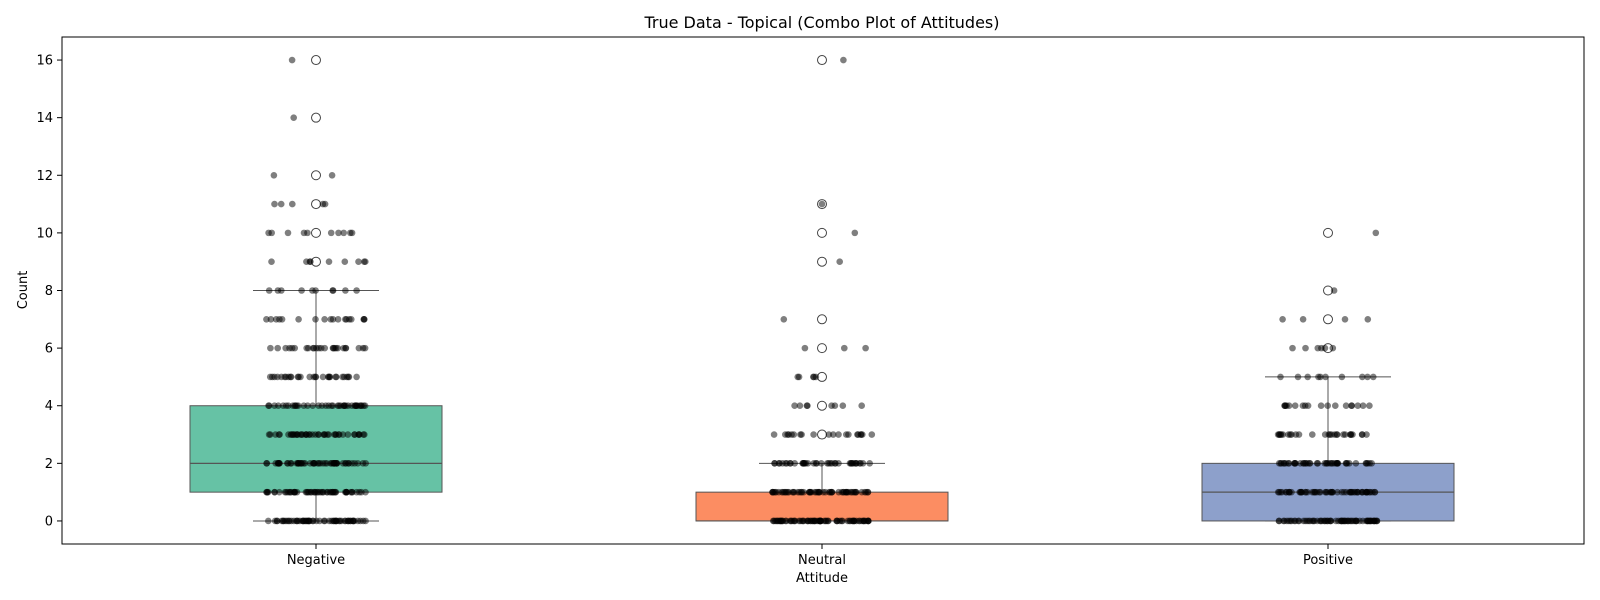 Image resolution: width=1600 pixels, height=600 pixels. Describe the element at coordinates (49, 406) in the screenshot. I see `y-tick-label: 4` at that location.